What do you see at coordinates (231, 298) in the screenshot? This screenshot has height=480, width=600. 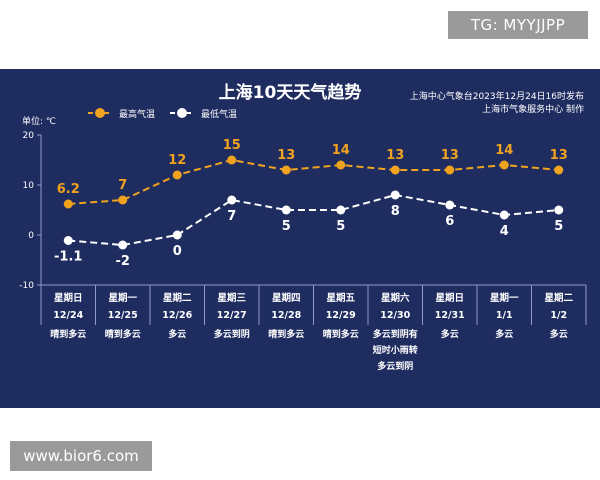 I see `x-weekday-label: 星期三` at bounding box center [231, 298].